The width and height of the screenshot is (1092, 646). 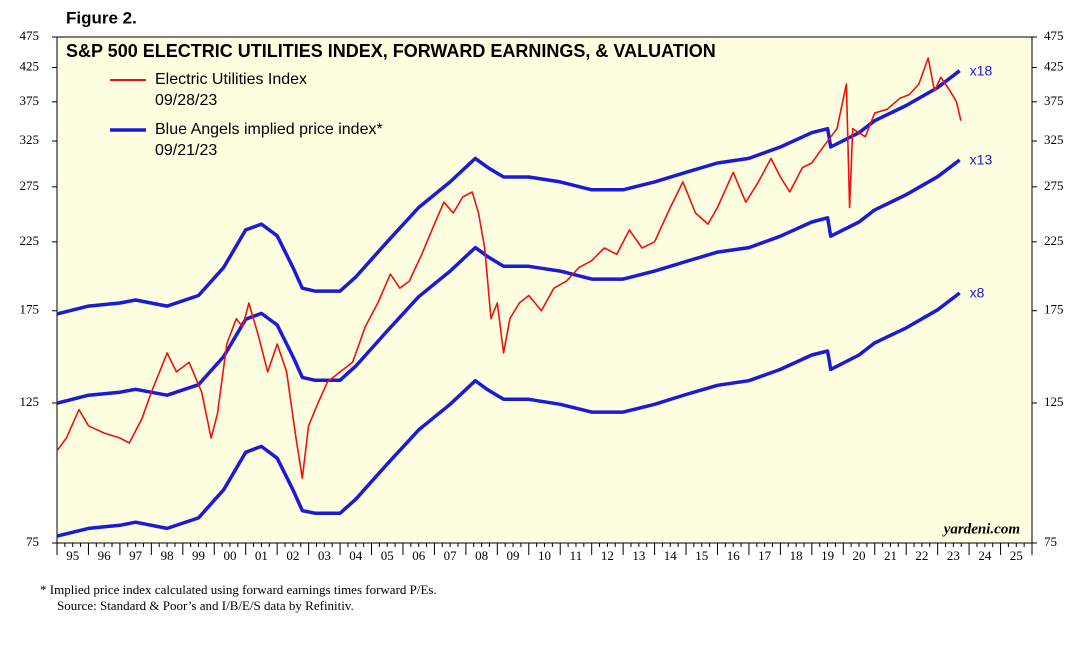 What do you see at coordinates (921, 555) in the screenshot?
I see `x-tick-label: 22` at bounding box center [921, 555].